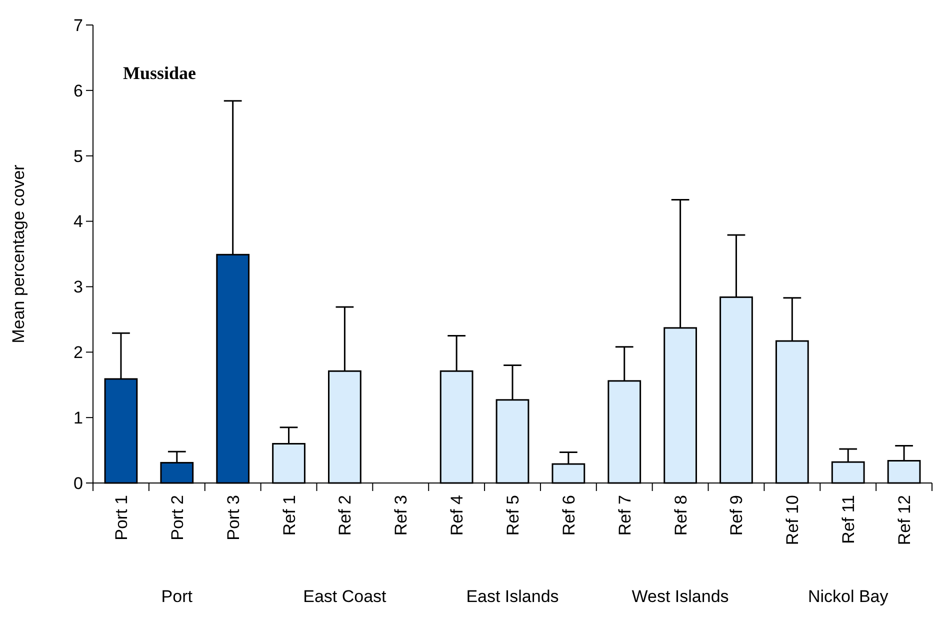 Image resolution: width=935 pixels, height=625 pixels. I want to click on x-tick-label: Ref 7, so click(624, 515).